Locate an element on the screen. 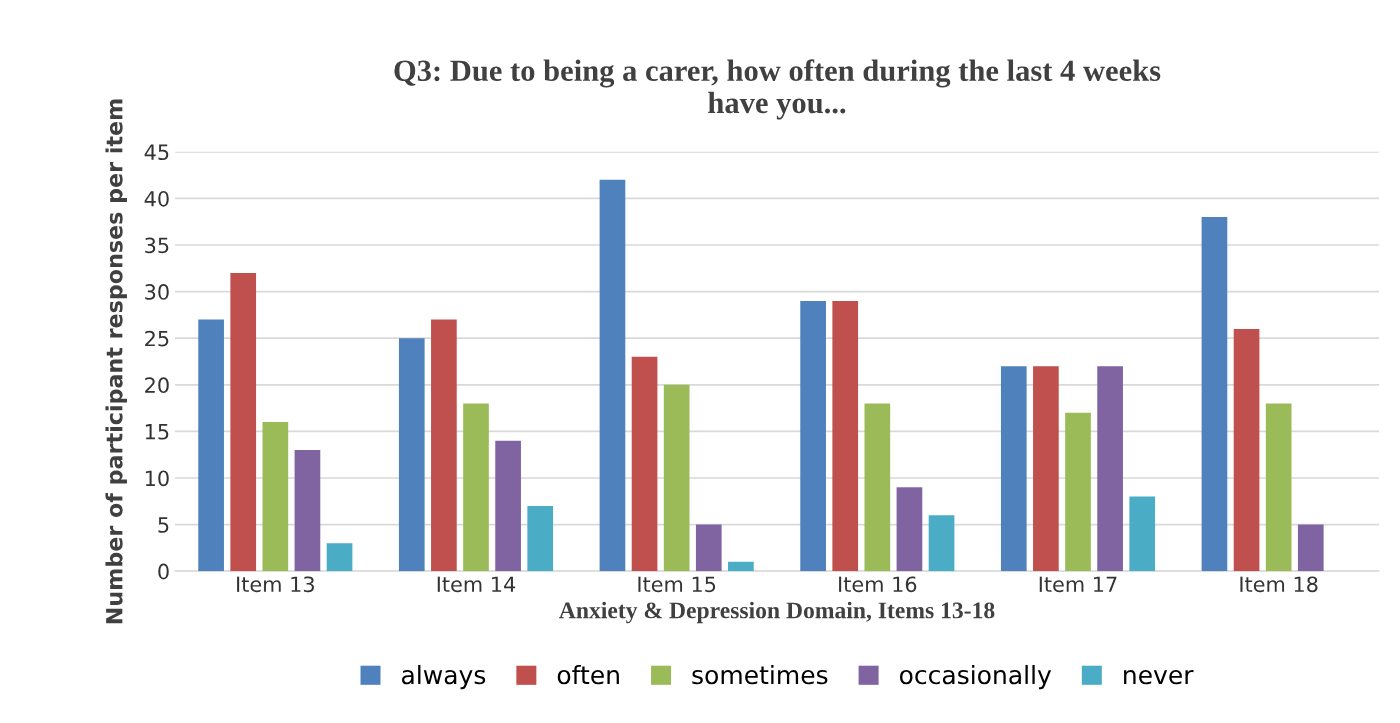 The height and width of the screenshot is (723, 1400). y-tick-label: 25 is located at coordinates (157, 338).